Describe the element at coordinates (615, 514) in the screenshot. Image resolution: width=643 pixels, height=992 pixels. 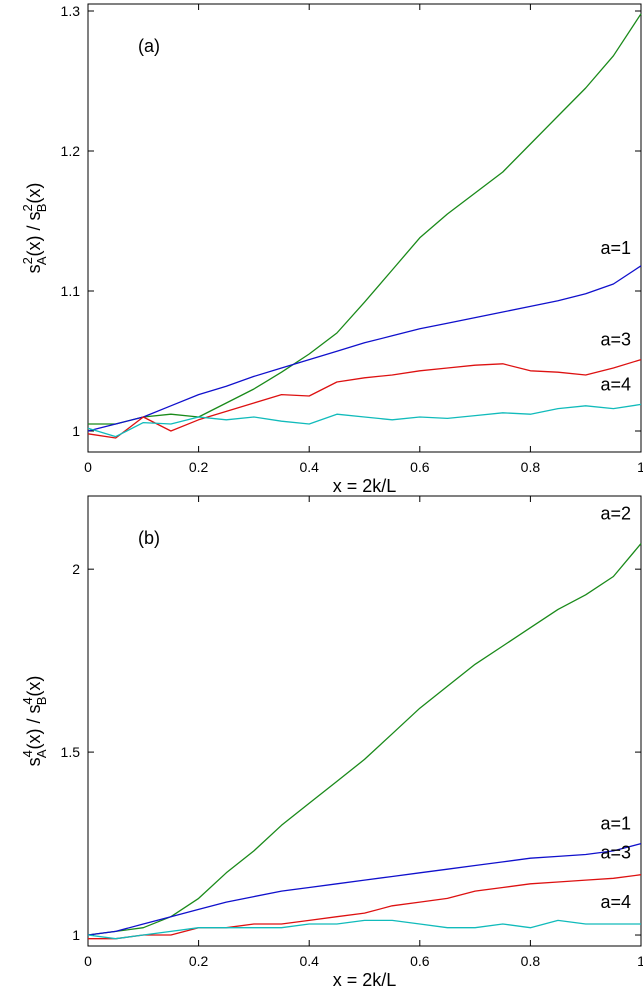
I see `series-label-a2: a=2` at that location.